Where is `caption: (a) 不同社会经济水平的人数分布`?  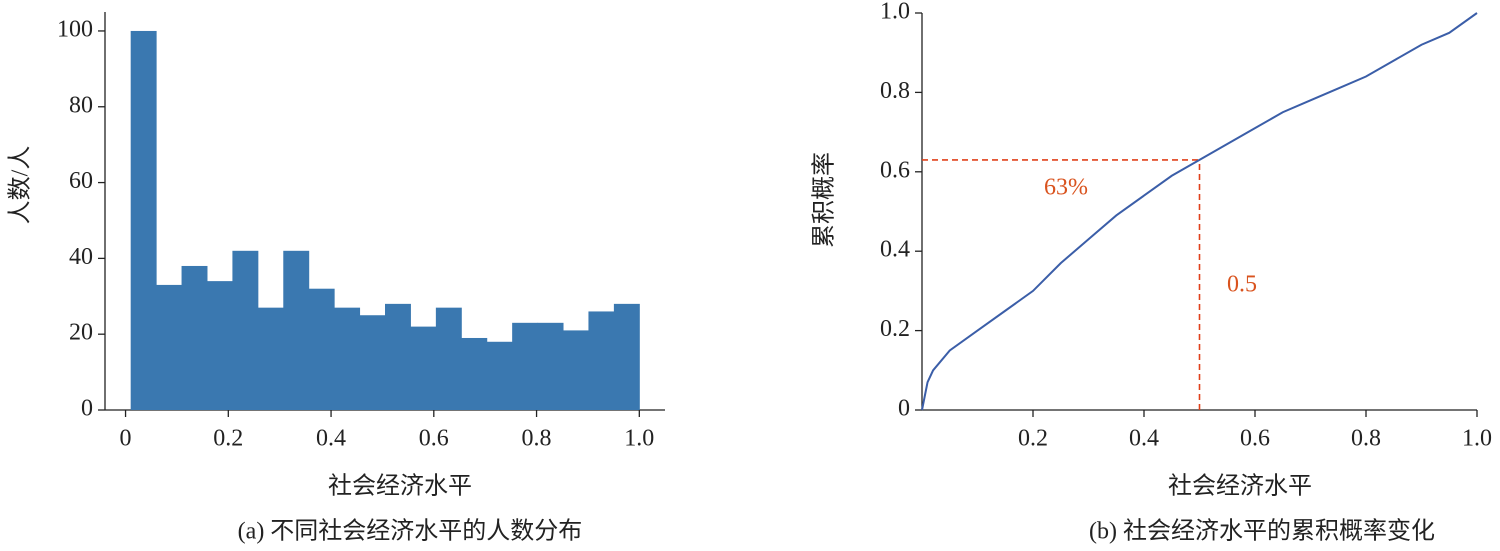 caption: (a) 不同社会经济水平的人数分布 is located at coordinates (410, 531).